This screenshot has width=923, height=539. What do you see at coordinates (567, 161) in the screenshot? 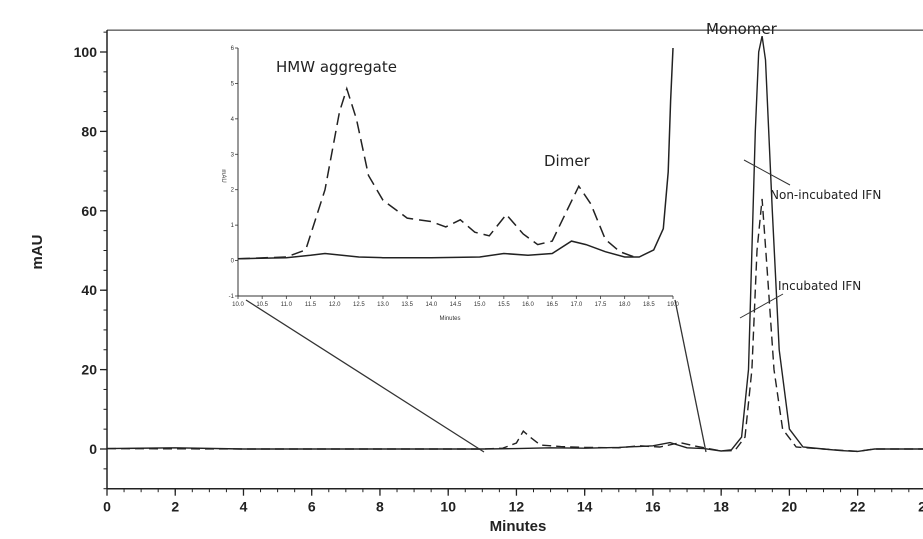
I see `annotation-dimer: Dimer` at bounding box center [567, 161].